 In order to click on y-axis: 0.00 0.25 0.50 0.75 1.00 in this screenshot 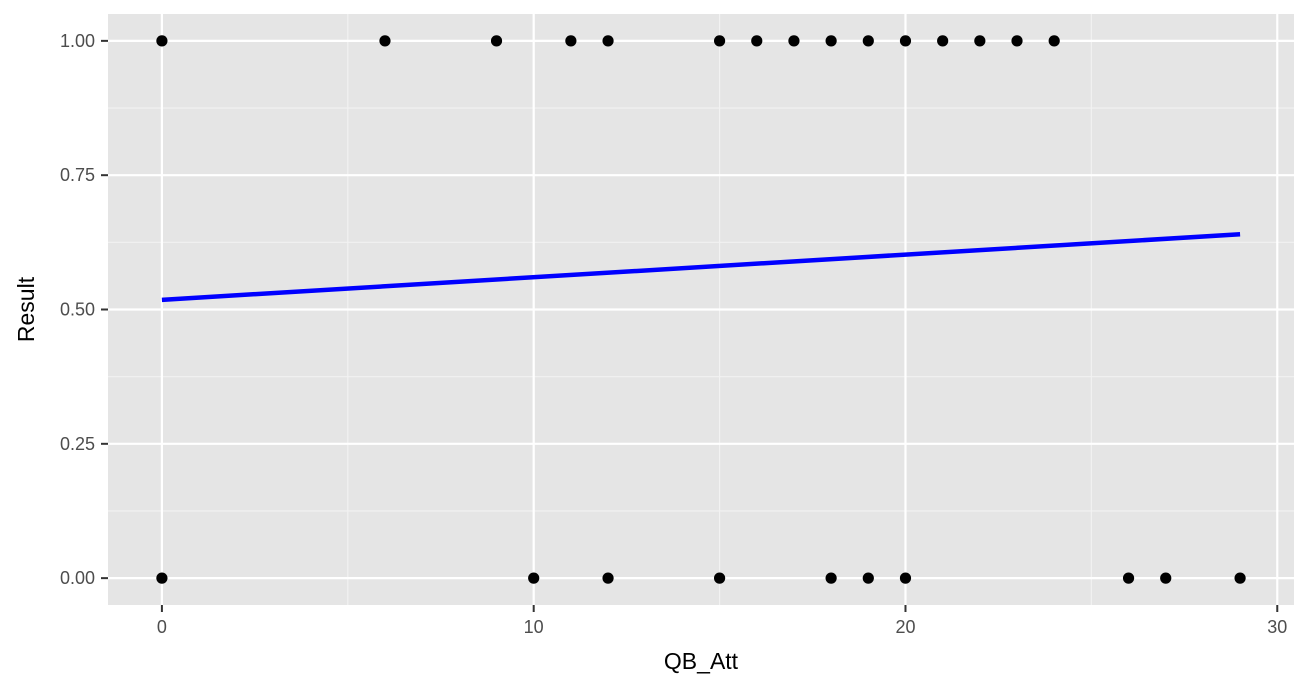, I will do `click(84, 309)`.